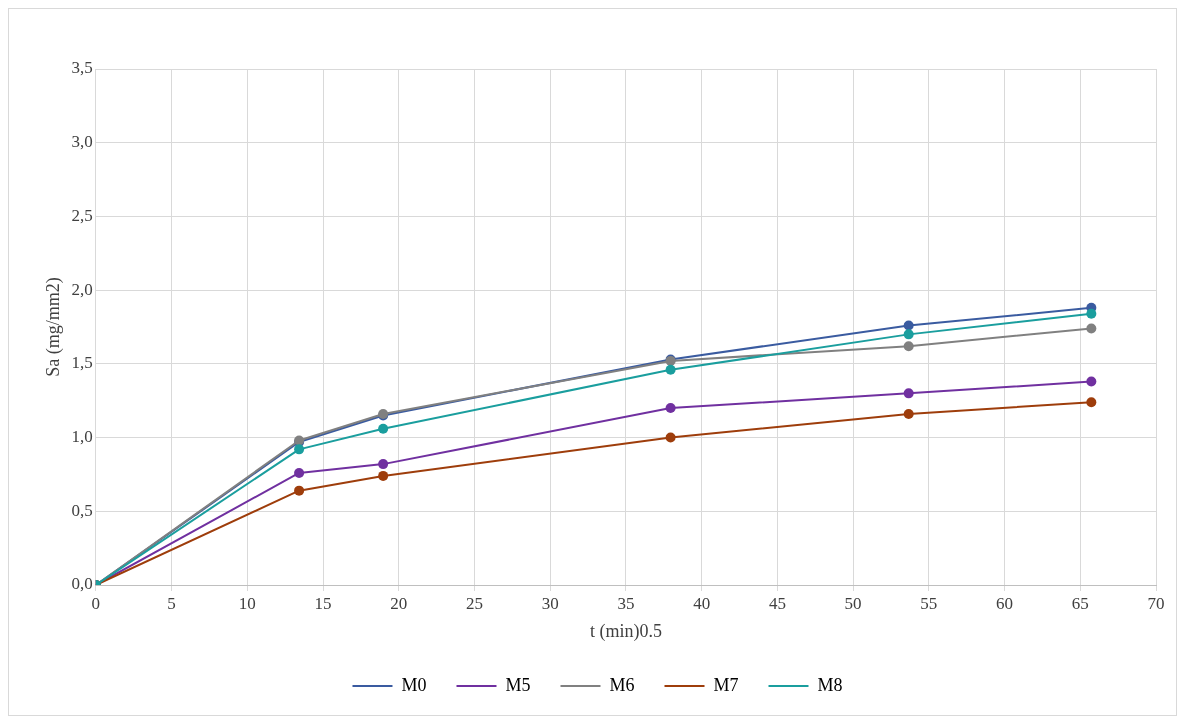 The height and width of the screenshot is (722, 1185). What do you see at coordinates (171, 603) in the screenshot?
I see `x-tick-label: 5` at bounding box center [171, 603].